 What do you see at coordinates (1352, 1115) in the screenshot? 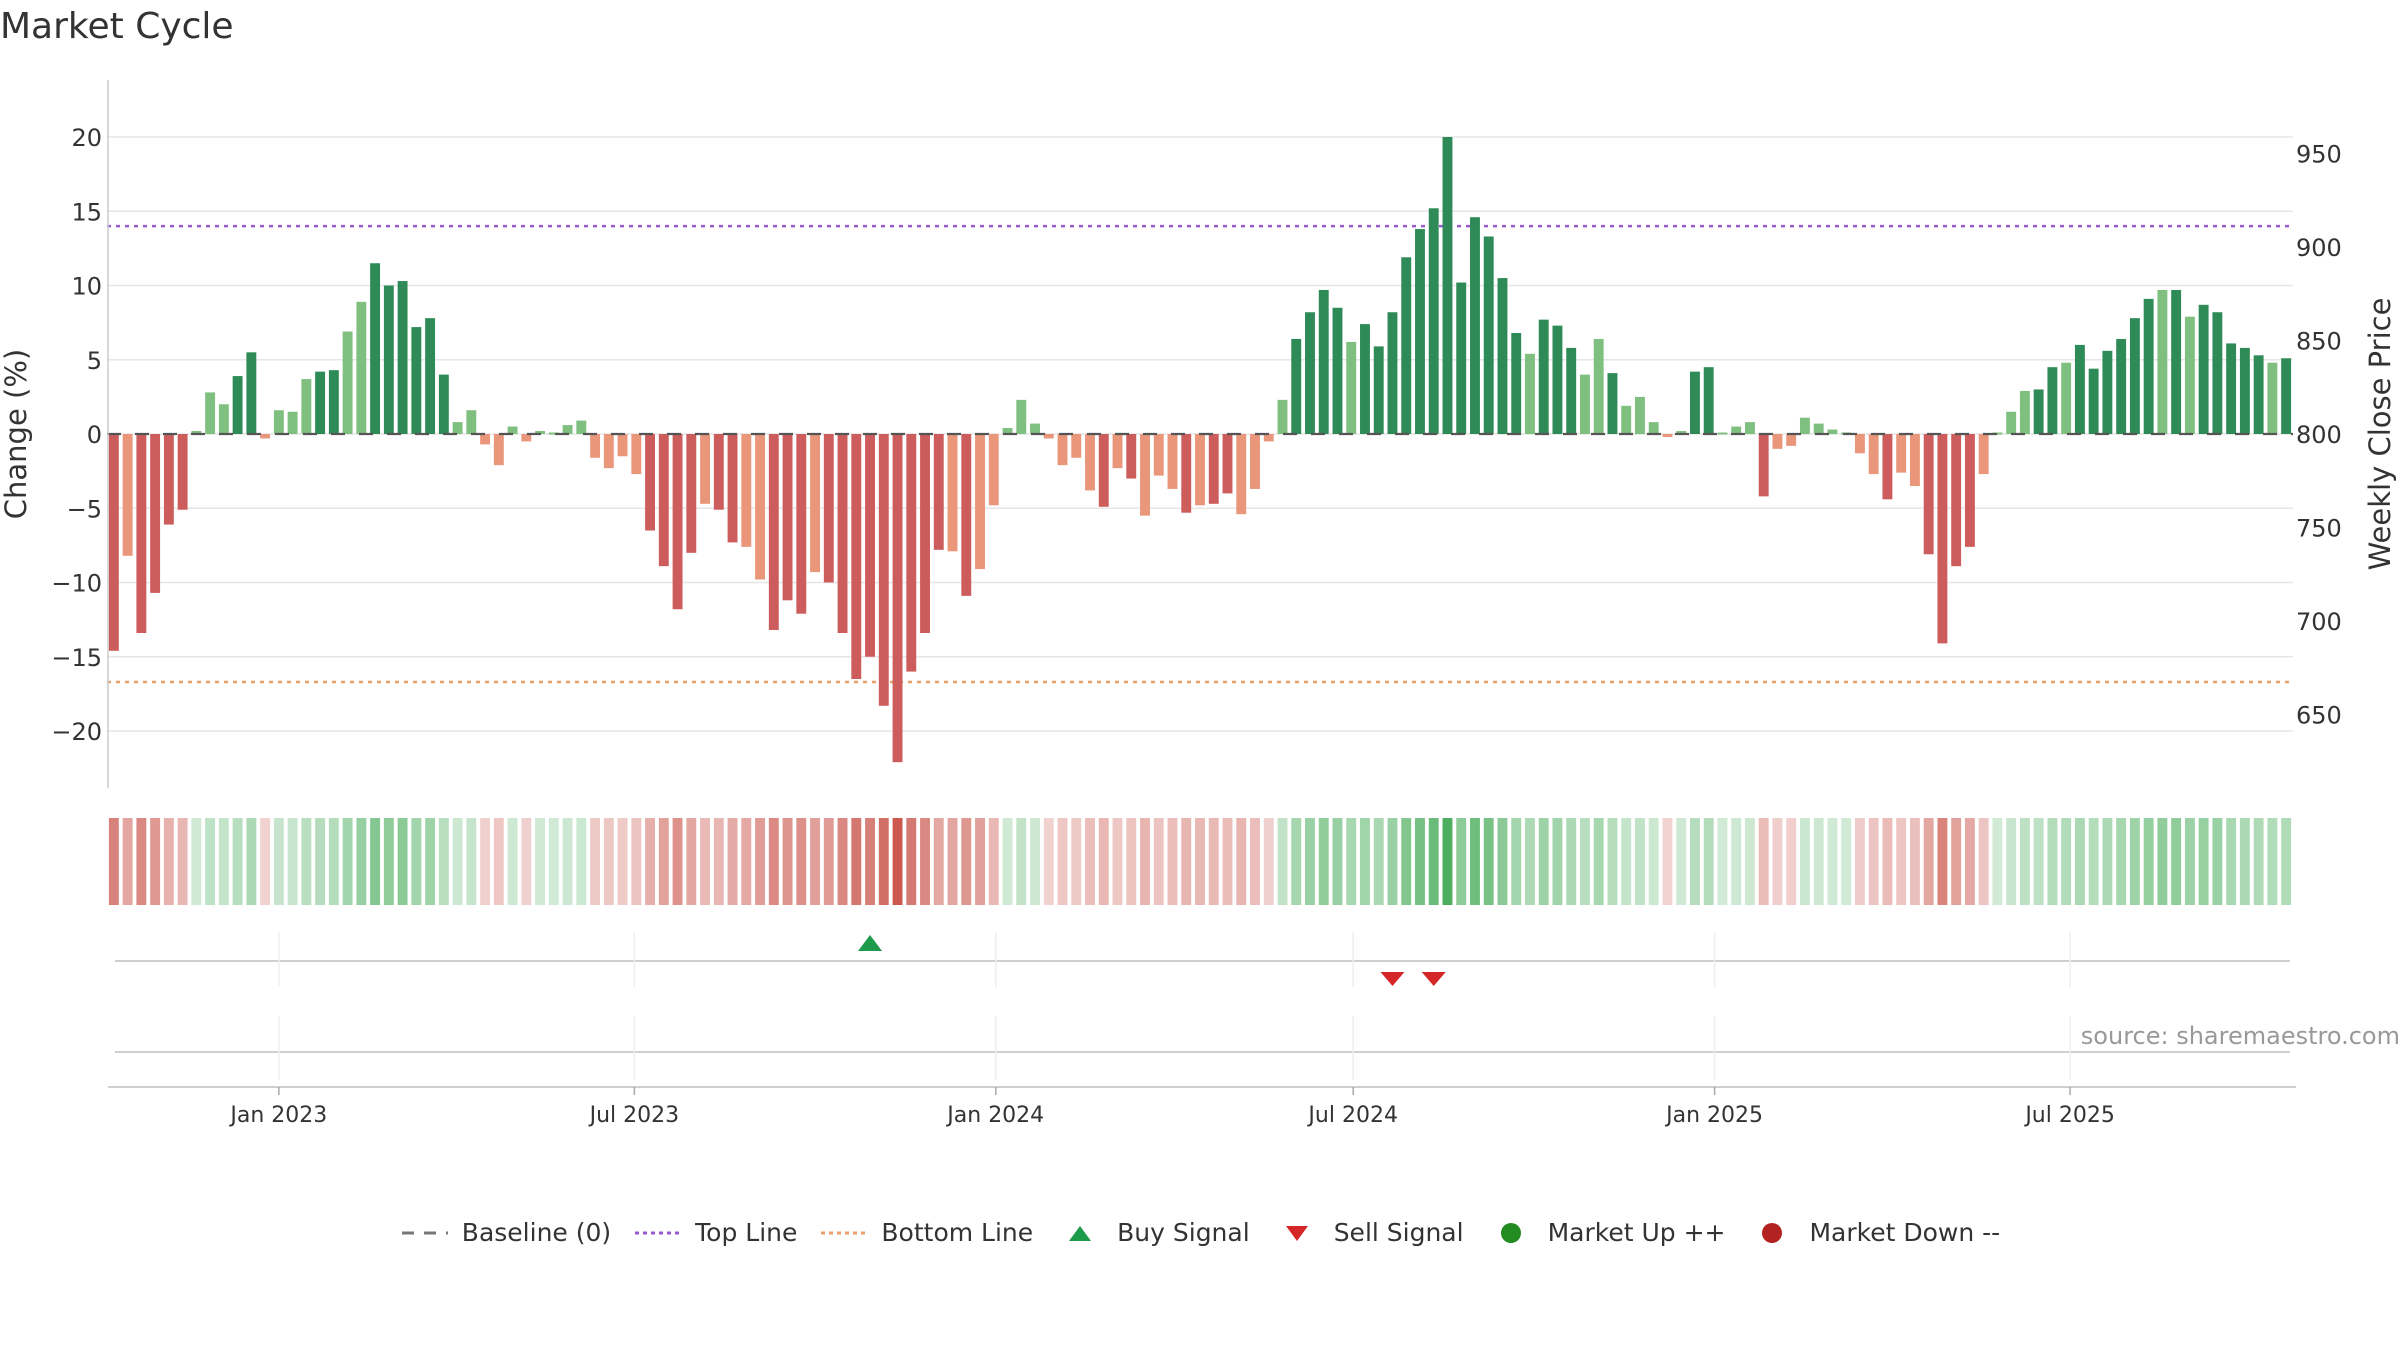
I see `x-tick-label: Jul 2024` at bounding box center [1352, 1115].